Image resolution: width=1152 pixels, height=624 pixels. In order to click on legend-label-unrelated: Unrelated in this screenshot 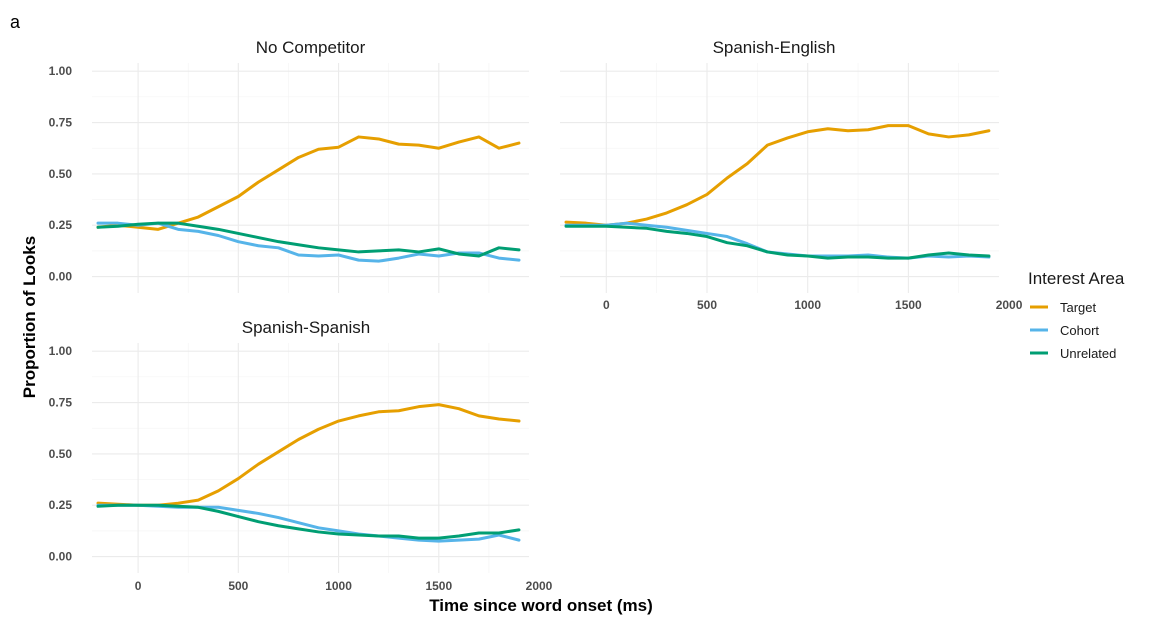, I will do `click(1088, 353)`.